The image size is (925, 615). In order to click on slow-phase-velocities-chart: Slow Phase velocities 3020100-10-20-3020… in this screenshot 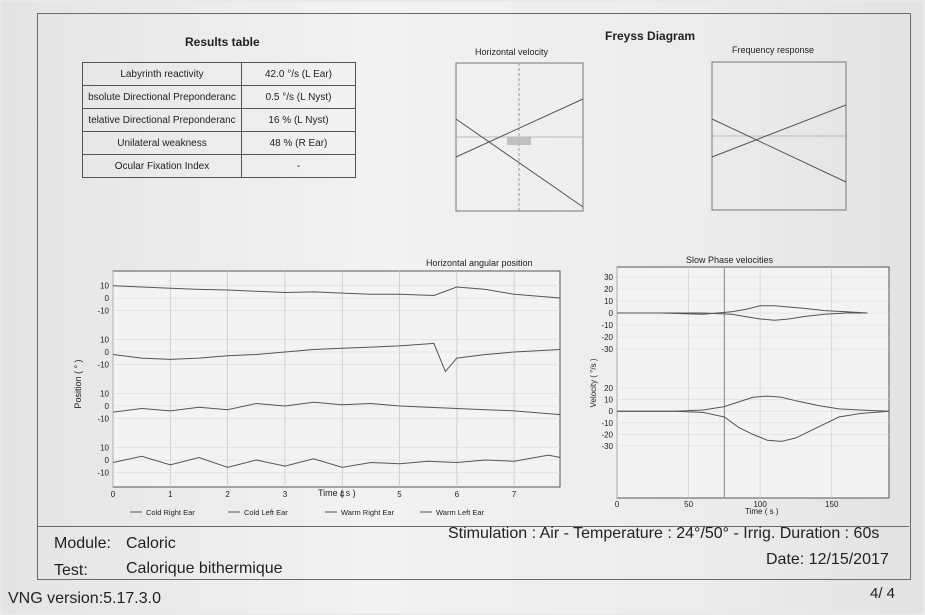, I will do `click(739, 385)`.